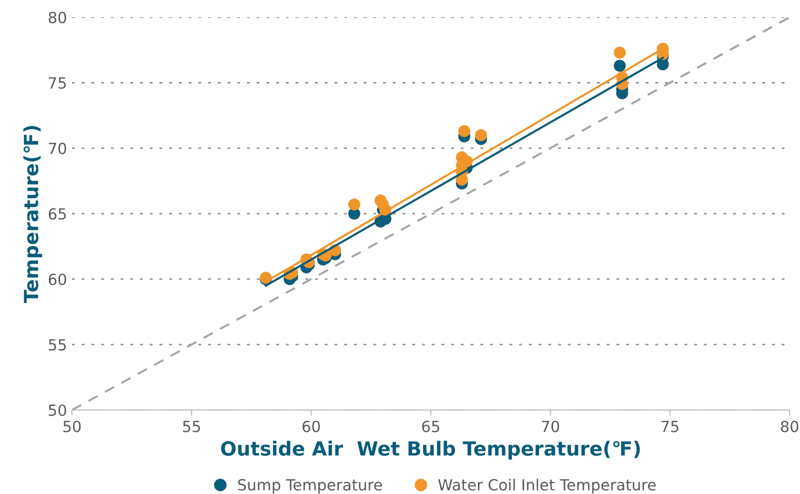 This screenshot has height=494, width=800. What do you see at coordinates (57, 214) in the screenshot?
I see `y-tick-label: 65` at bounding box center [57, 214].